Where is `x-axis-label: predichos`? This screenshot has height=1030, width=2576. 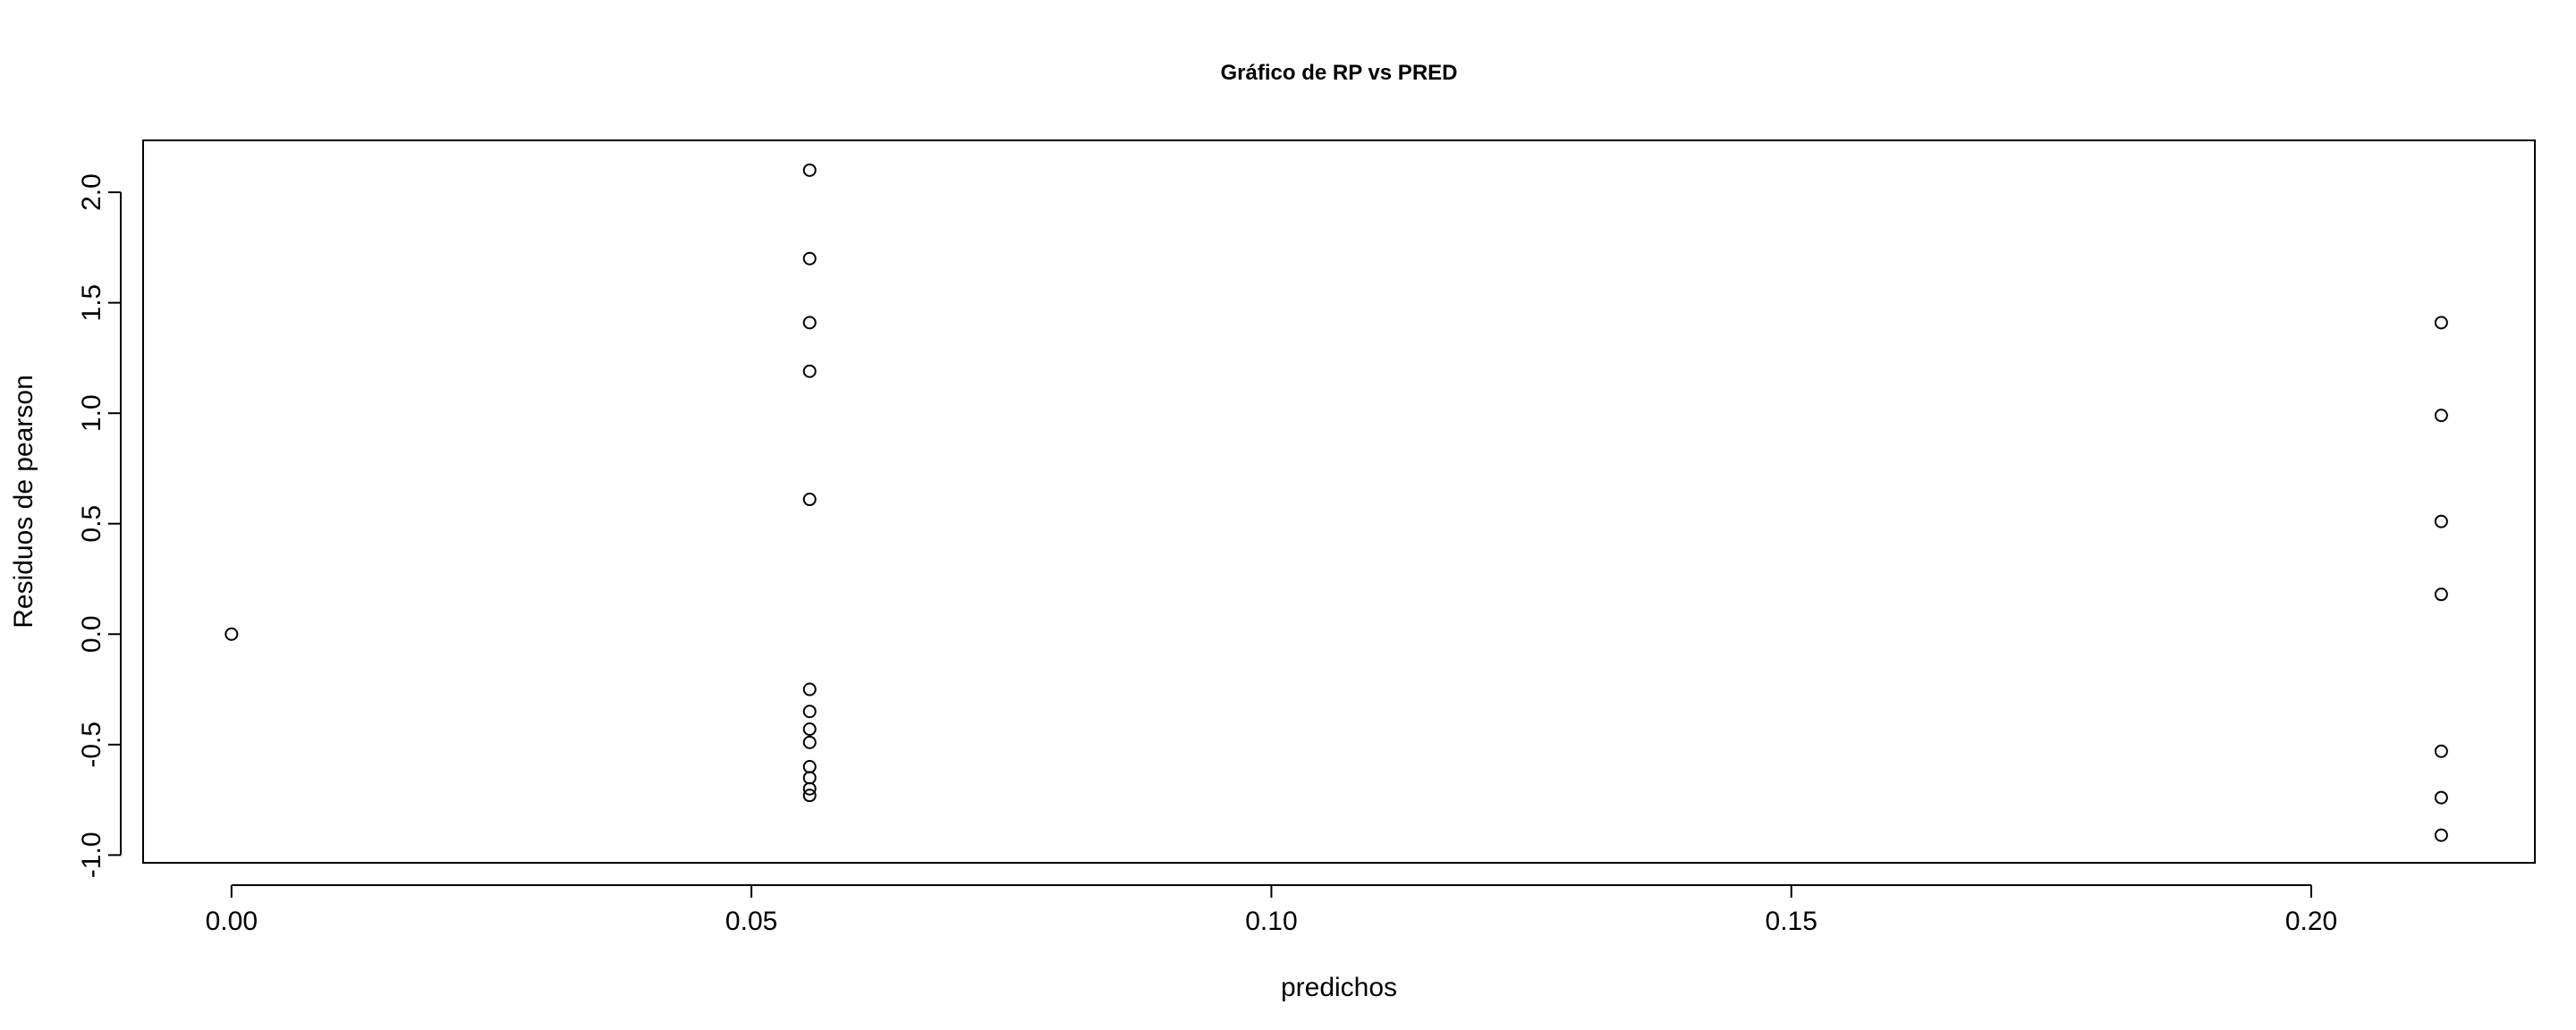 x-axis-label: predichos is located at coordinates (1339, 987).